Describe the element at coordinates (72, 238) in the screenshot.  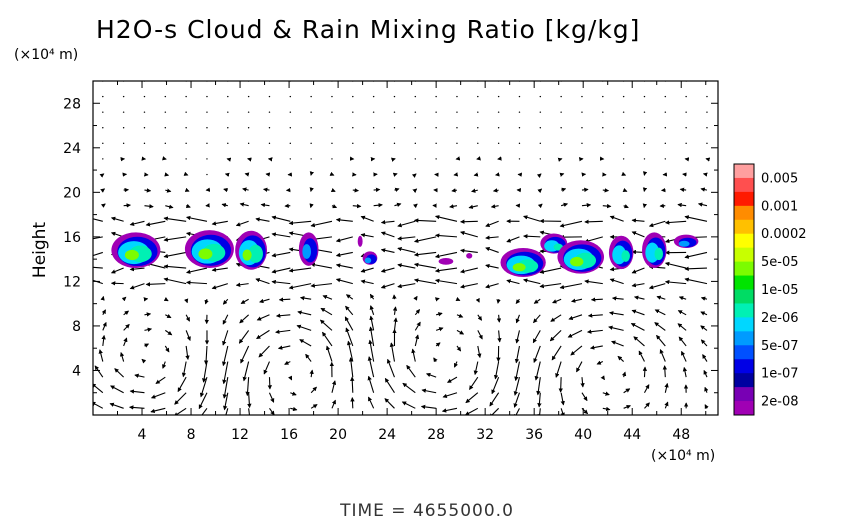
I see `y-tick-label: 16` at that location.